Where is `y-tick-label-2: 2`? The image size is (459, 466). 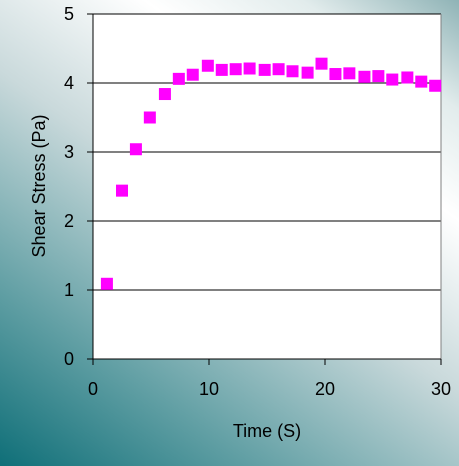 y-tick-label-2: 2 is located at coordinates (69, 221).